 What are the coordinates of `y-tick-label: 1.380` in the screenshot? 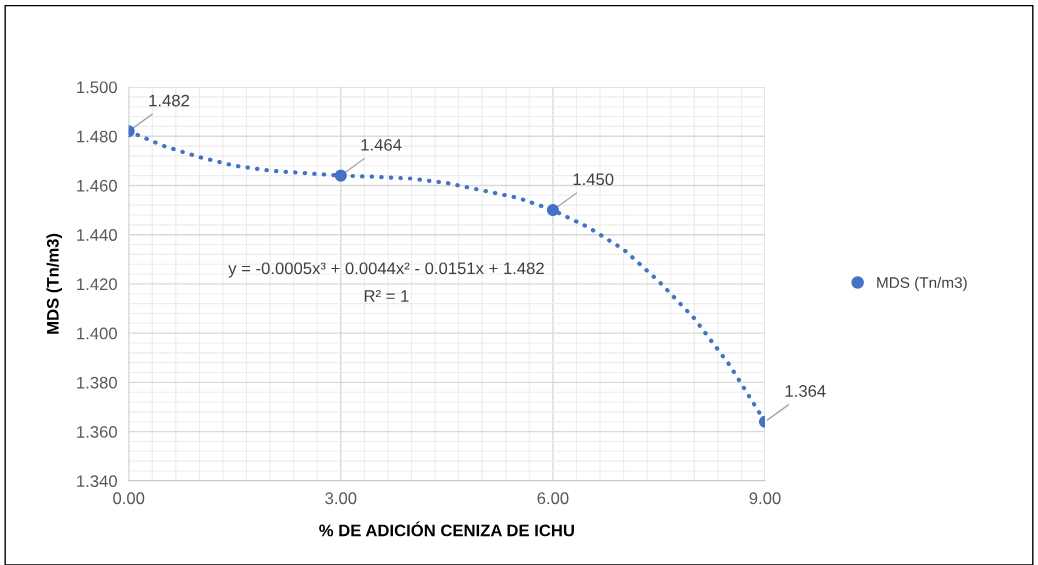 It's located at (97, 382).